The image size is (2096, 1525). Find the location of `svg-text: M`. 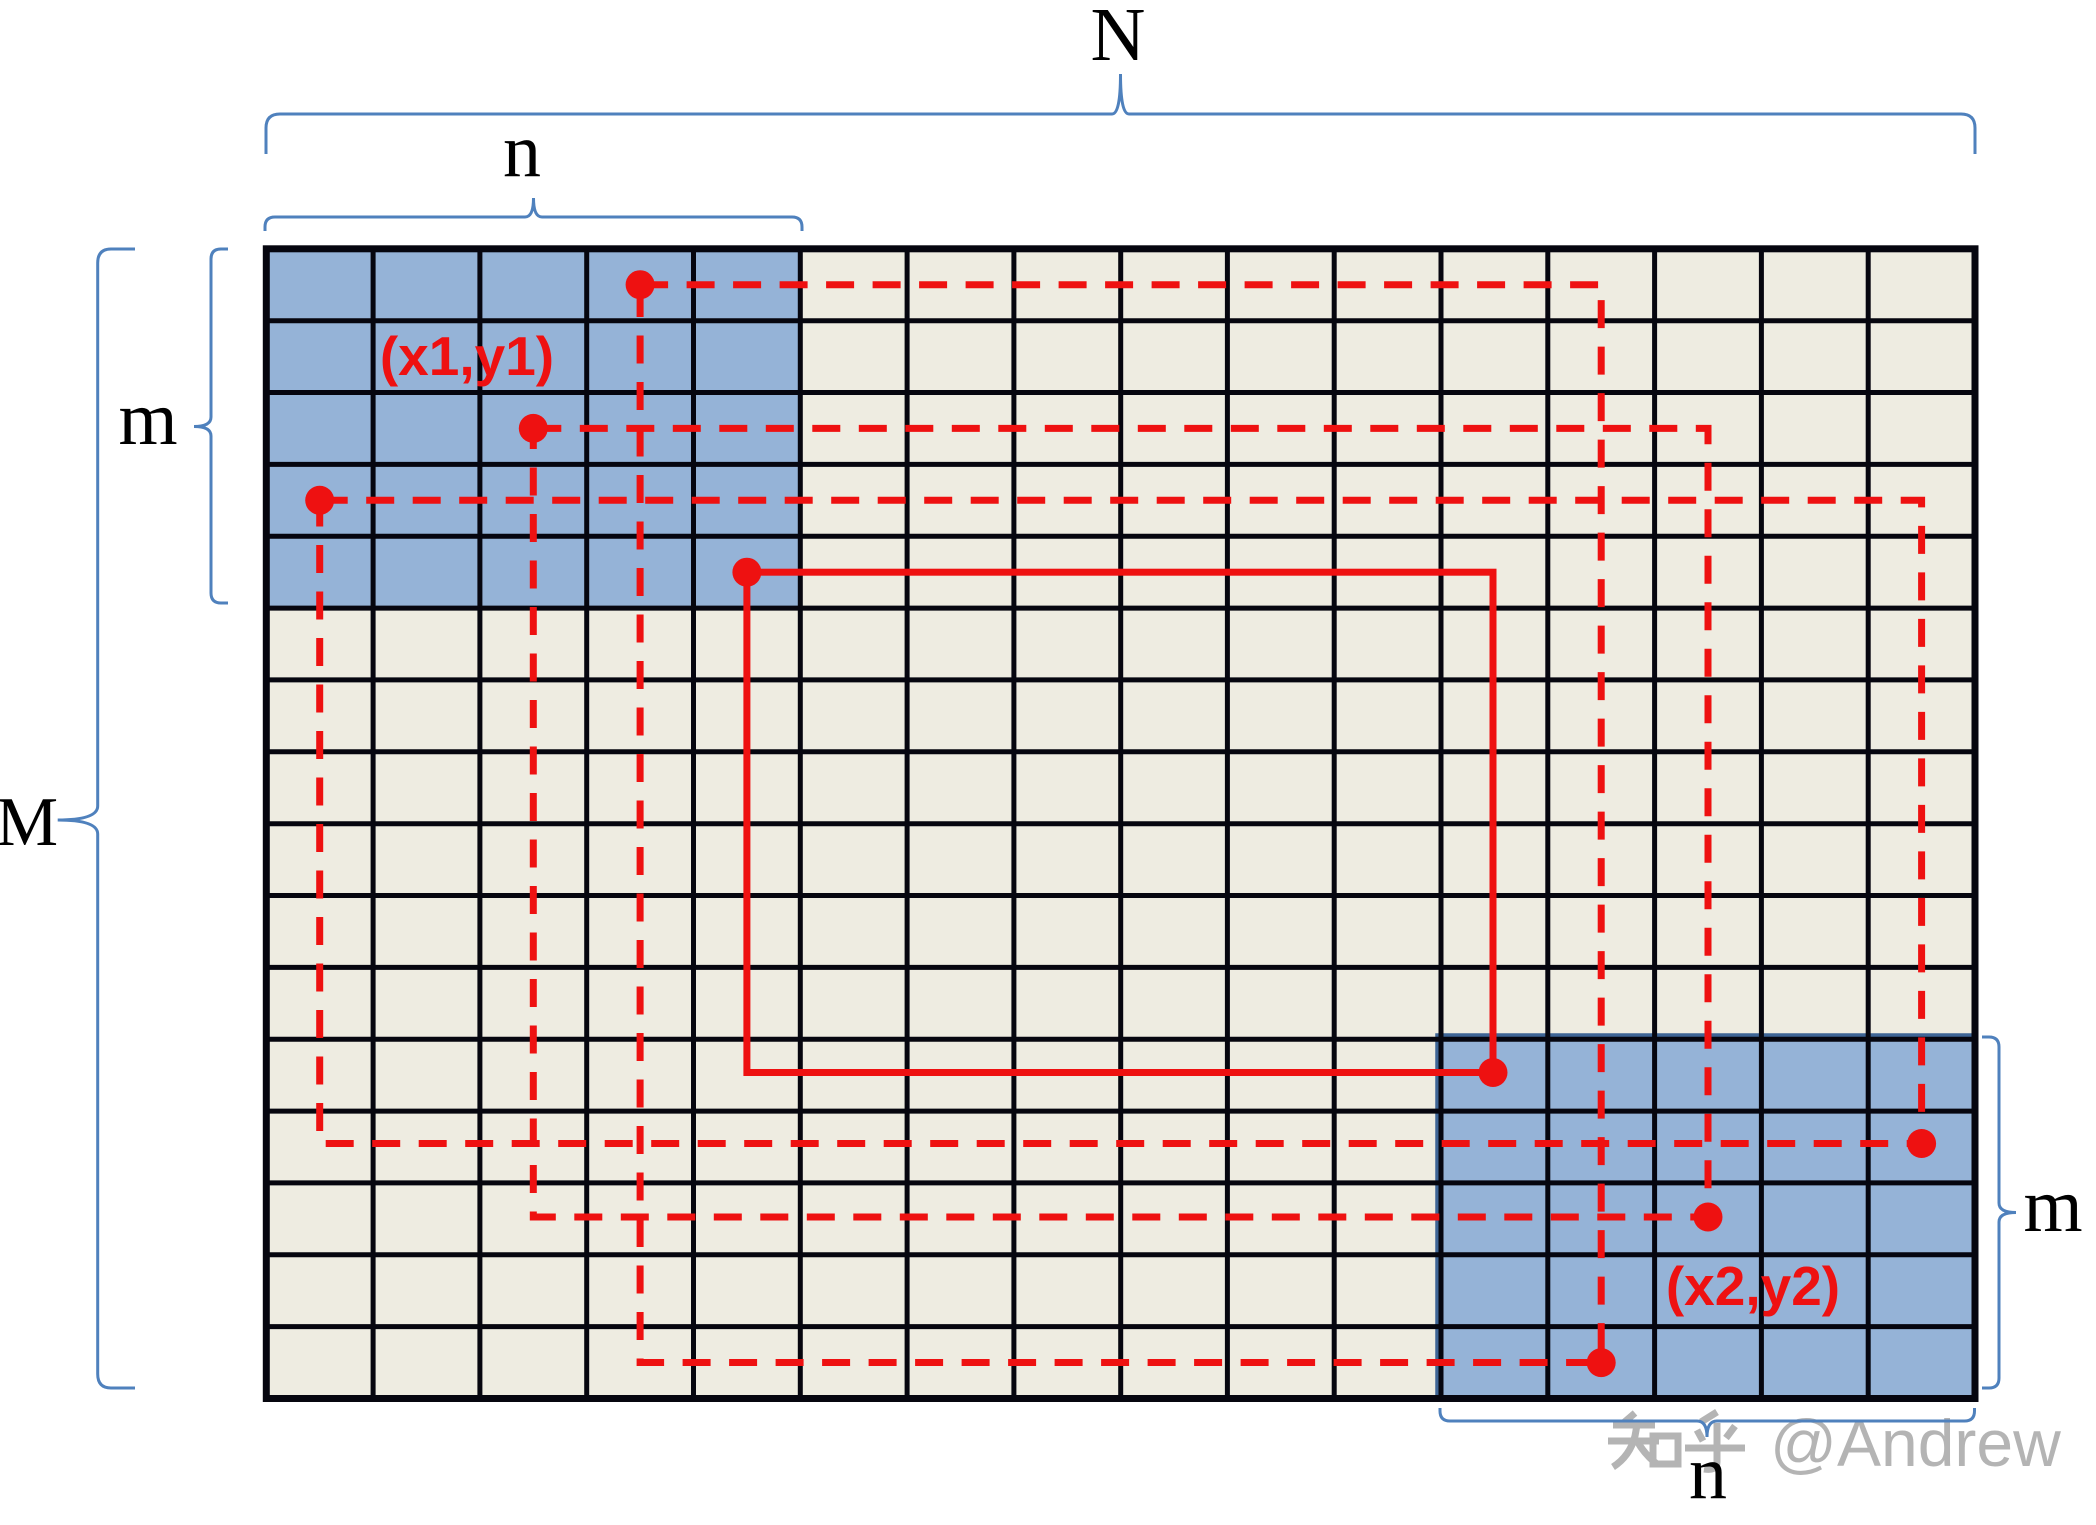

svg-text: M is located at coordinates (29, 822).